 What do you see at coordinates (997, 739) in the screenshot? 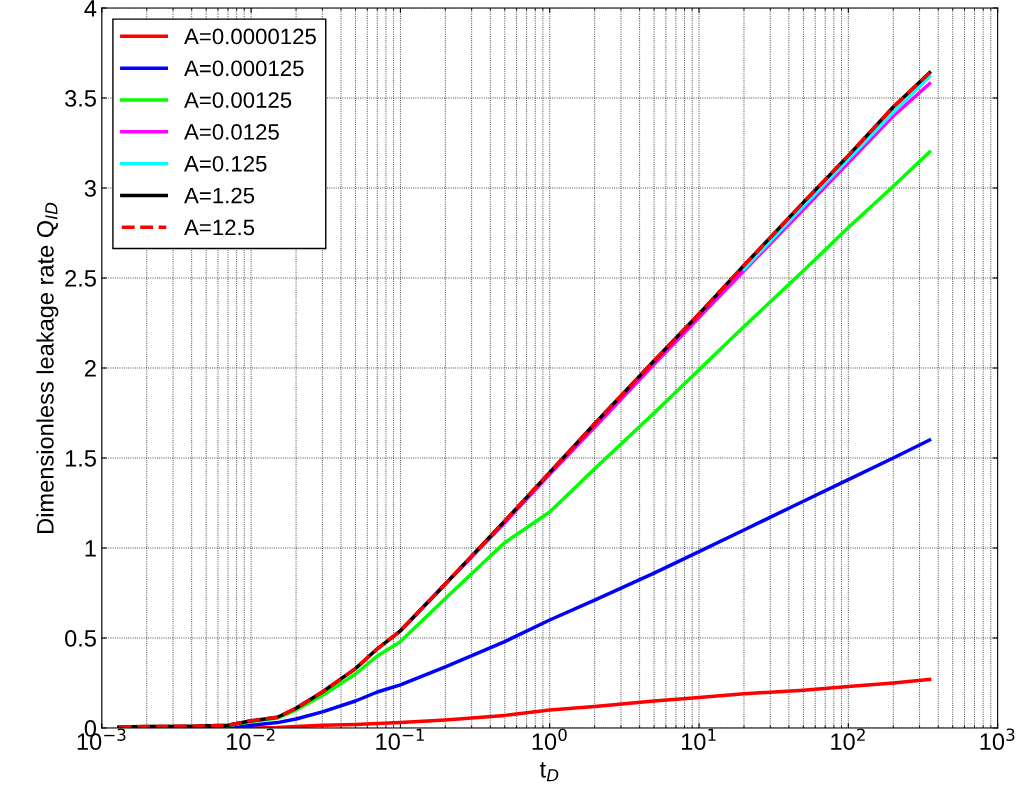
I see `x-tick-label: 10$^{3}$` at bounding box center [997, 739].